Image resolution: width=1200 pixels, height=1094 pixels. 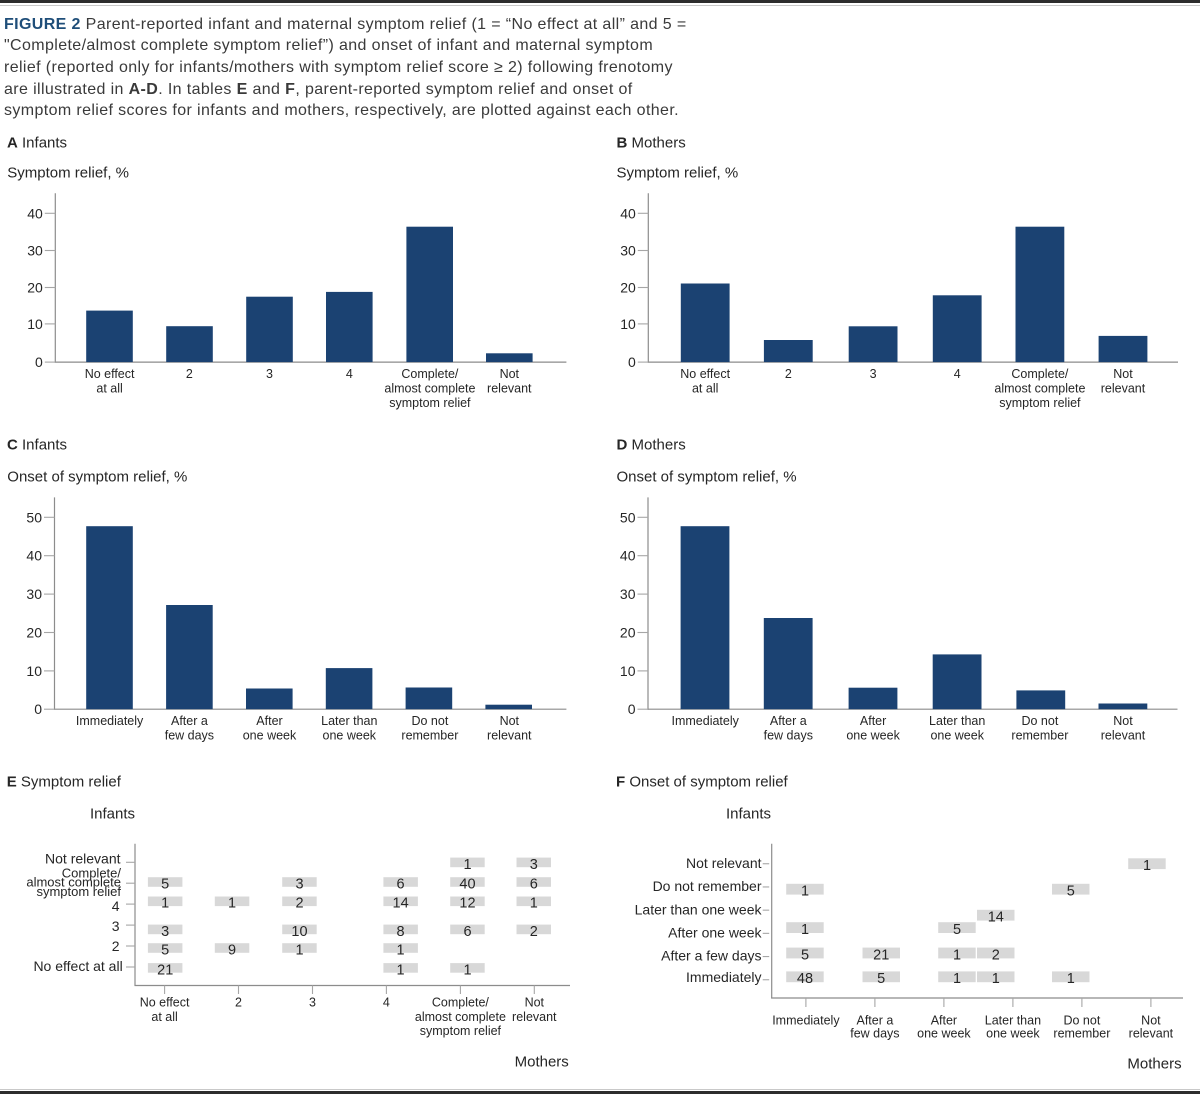 What do you see at coordinates (232, 950) in the screenshot?
I see `svg-text: 9` at bounding box center [232, 950].